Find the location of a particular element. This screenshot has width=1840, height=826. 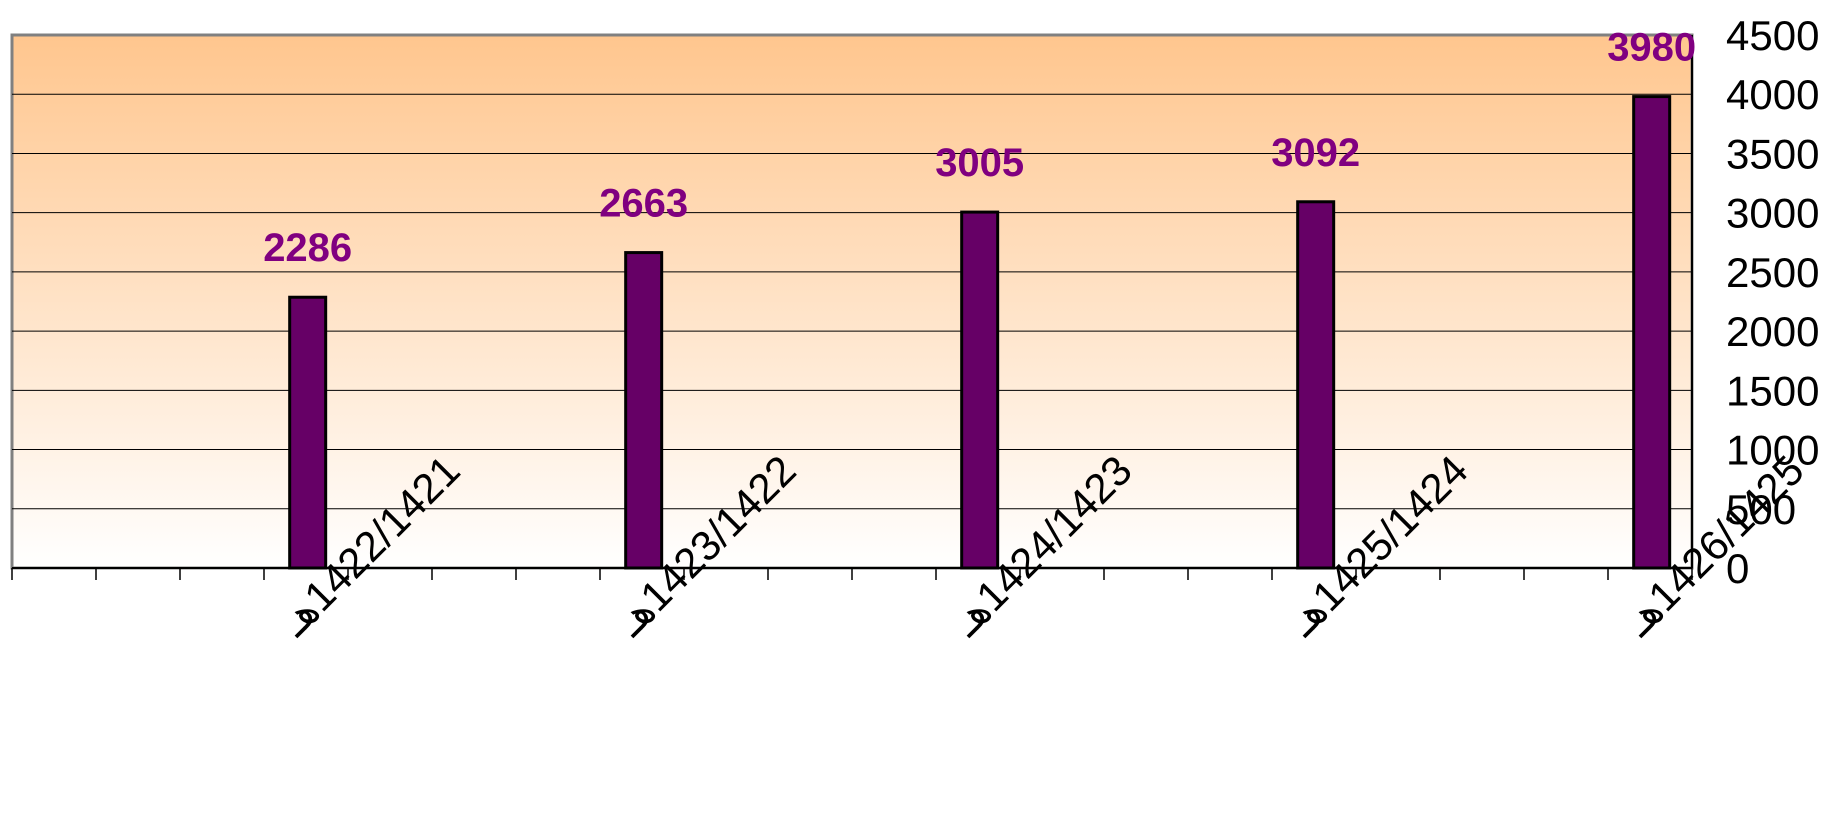

data-label: 2286 is located at coordinates (307, 248).